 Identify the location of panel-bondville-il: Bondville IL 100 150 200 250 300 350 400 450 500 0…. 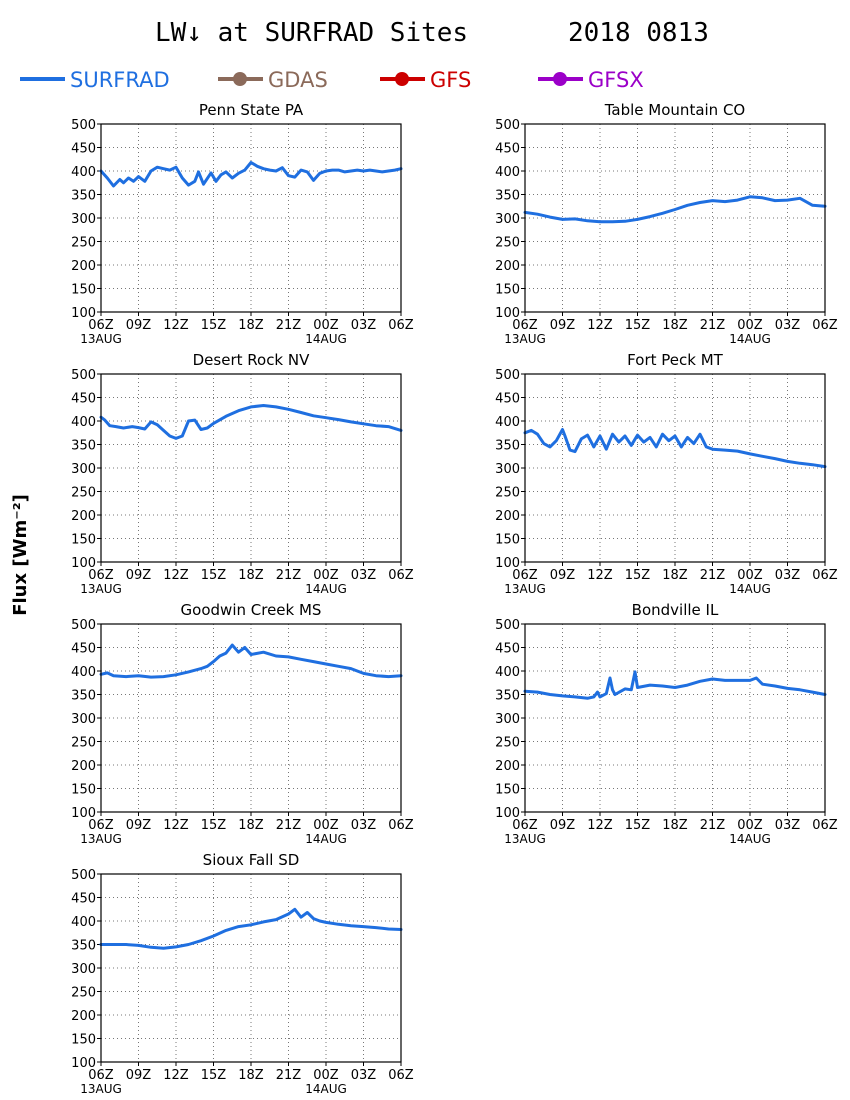
(666, 723).